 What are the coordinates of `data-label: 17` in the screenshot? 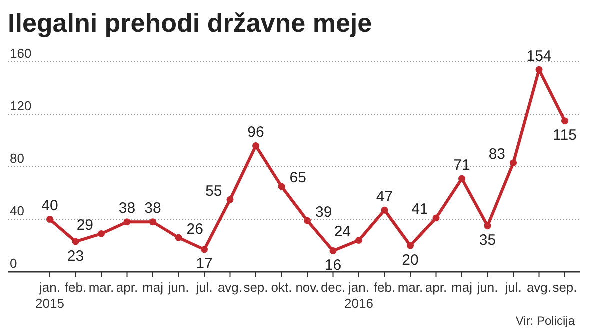 It's located at (204, 264).